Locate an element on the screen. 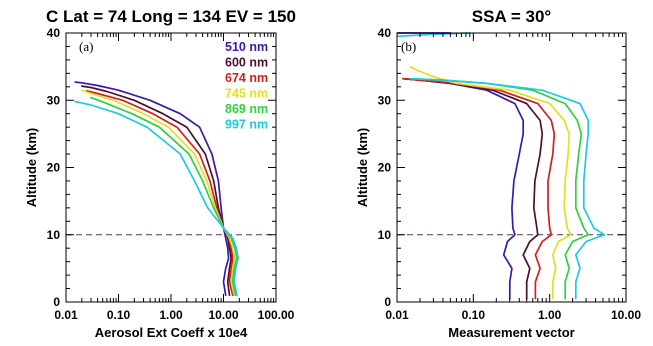  x-axis-label: Aerosol Ext Coeff x 10e4 is located at coordinates (171, 332).